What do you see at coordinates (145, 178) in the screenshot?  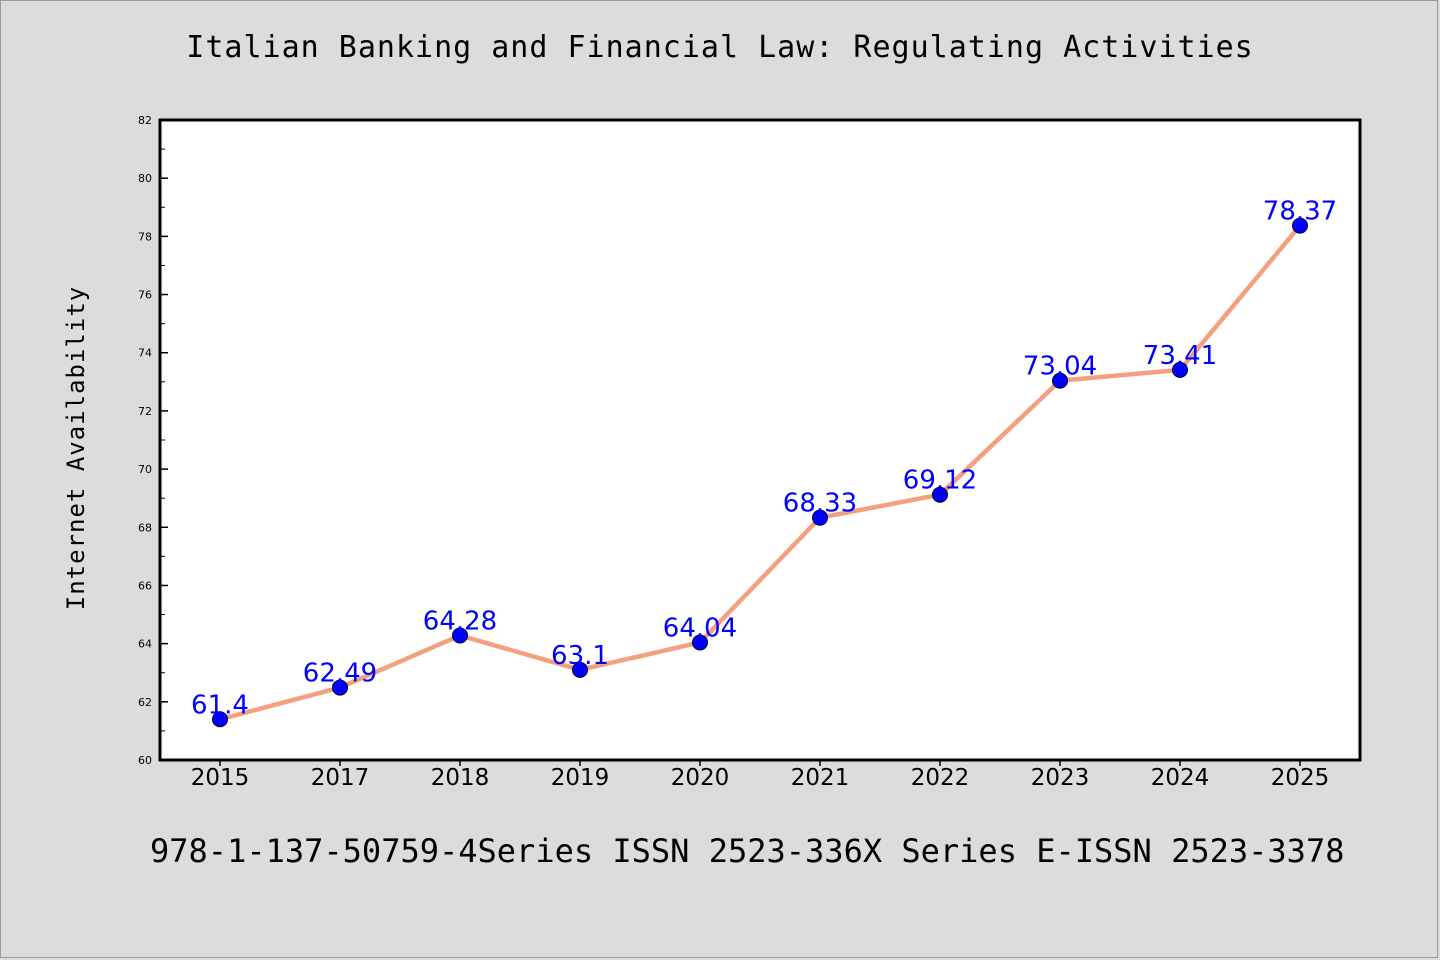 I see `y-tick-label: 80` at bounding box center [145, 178].